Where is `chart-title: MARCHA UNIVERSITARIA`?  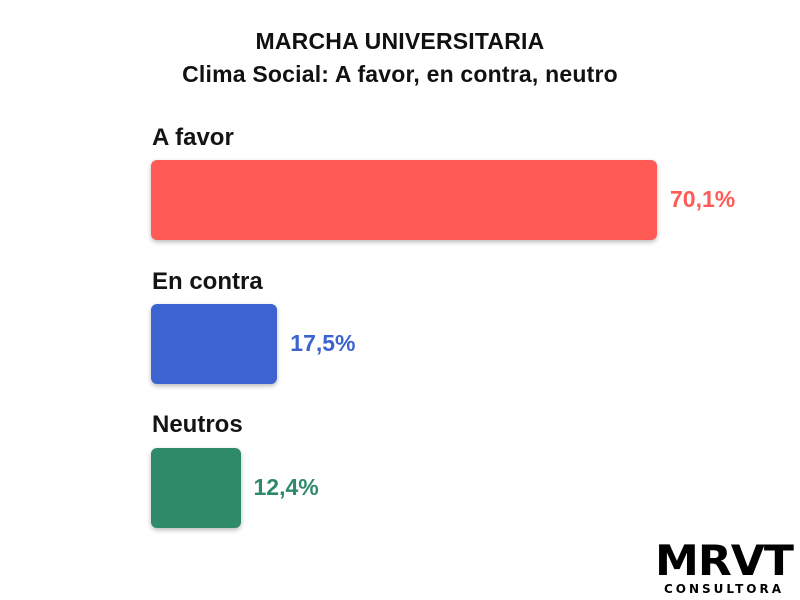
chart-title: MARCHA UNIVERSITARIA is located at coordinates (400, 41).